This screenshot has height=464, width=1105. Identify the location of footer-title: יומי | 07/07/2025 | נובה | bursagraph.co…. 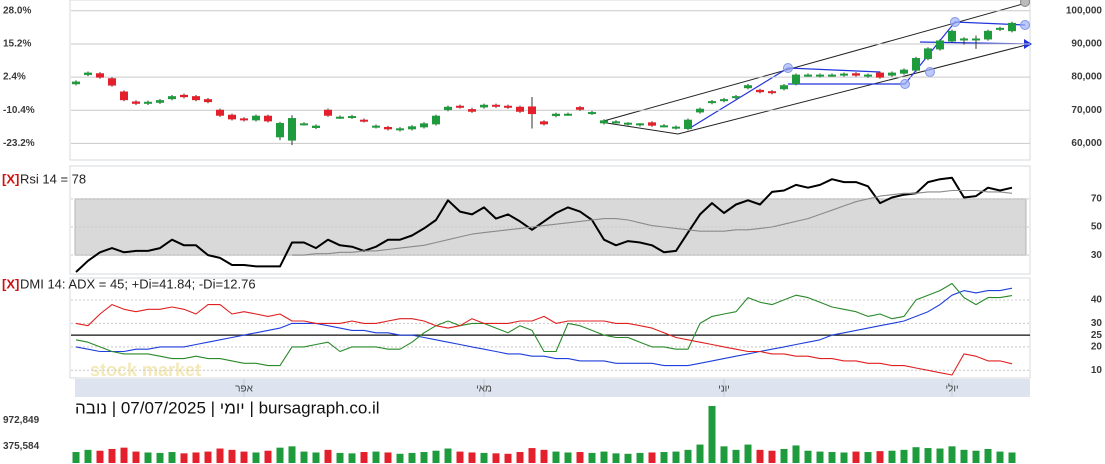
(227, 407).